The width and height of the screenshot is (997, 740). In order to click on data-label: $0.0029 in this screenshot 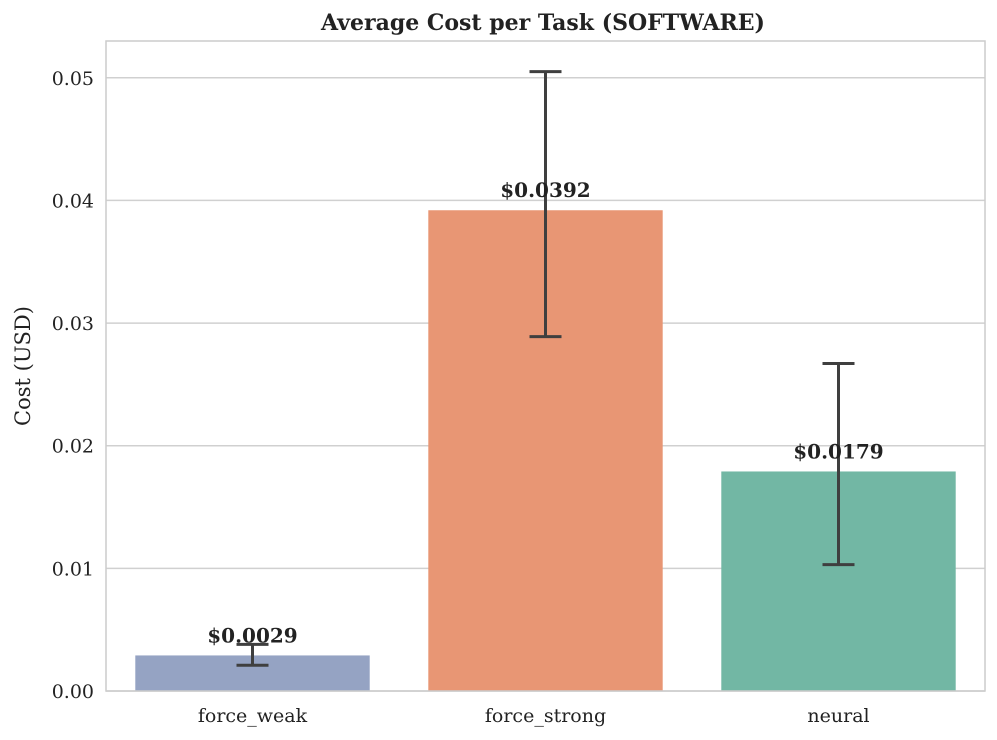, I will do `click(252, 635)`.